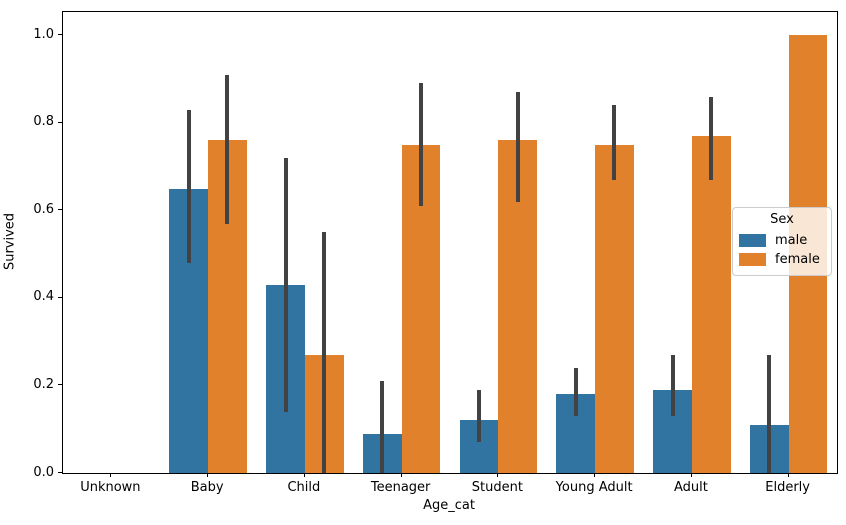  Describe the element at coordinates (382, 427) in the screenshot. I see `error-bar-male-teenager` at that location.